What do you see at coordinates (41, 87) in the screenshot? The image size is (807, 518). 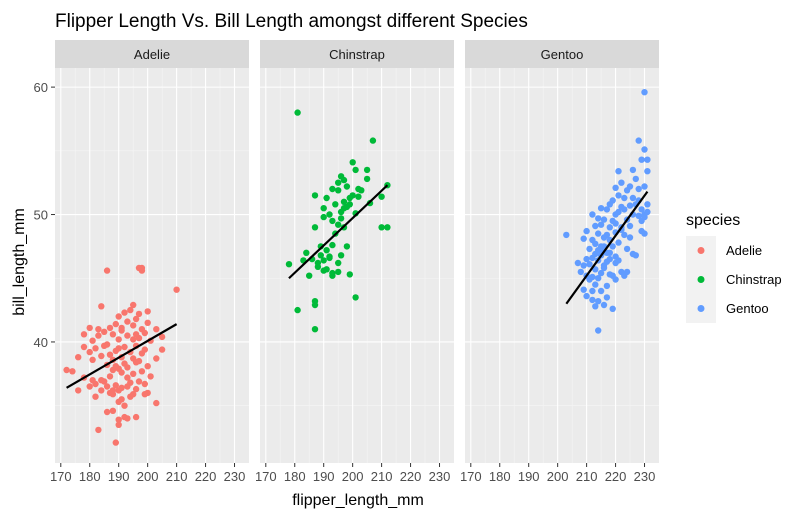 I see `y-tick-label: 60` at bounding box center [41, 87].